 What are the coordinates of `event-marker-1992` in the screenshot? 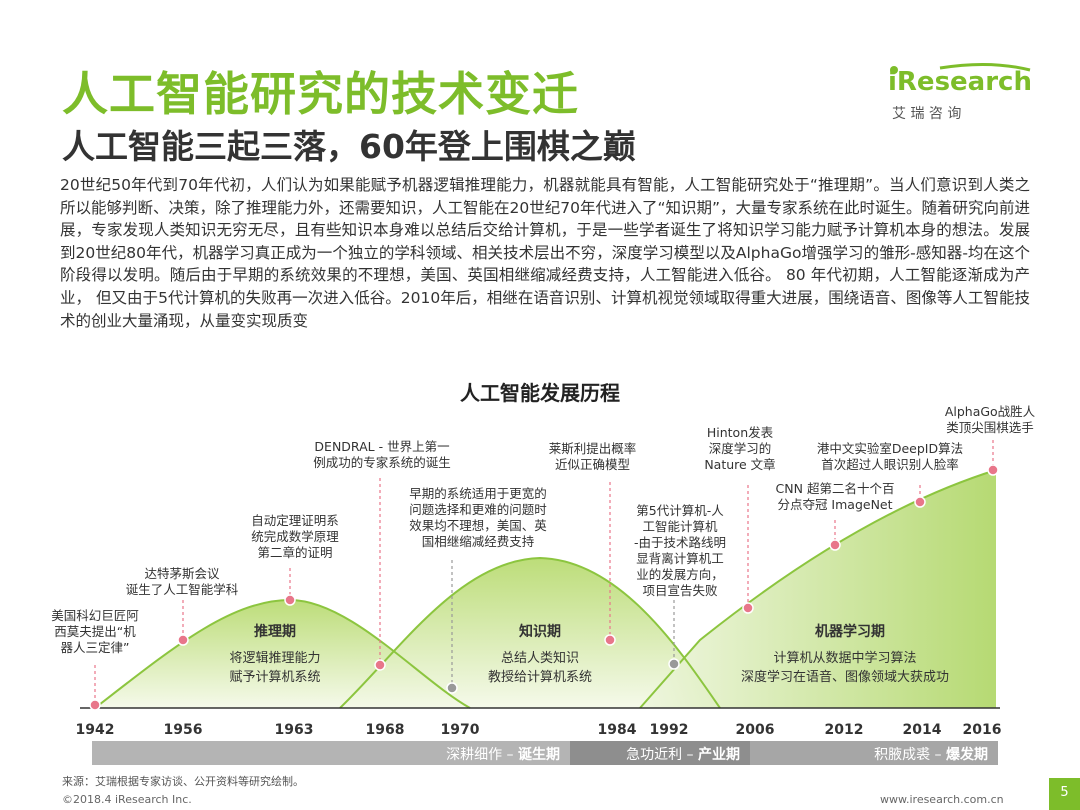 It's located at (674, 664).